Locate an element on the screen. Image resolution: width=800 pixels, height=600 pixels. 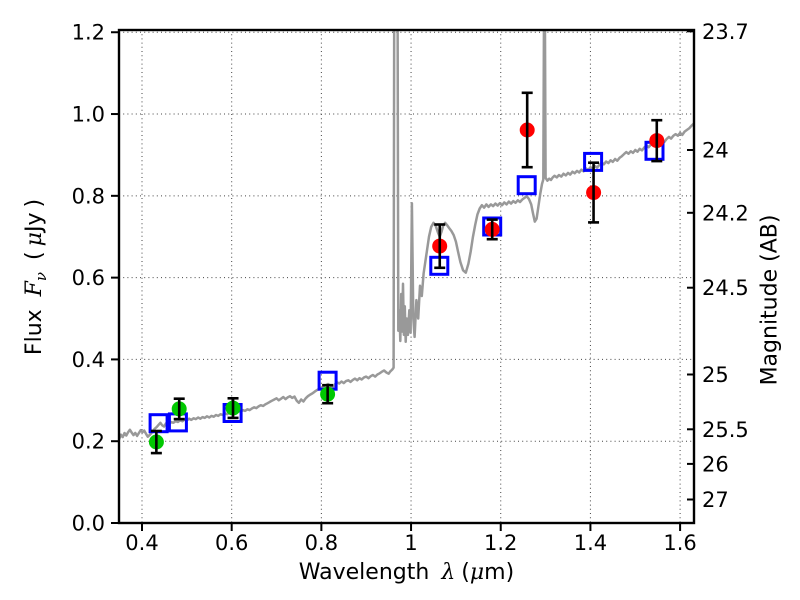
nu-subscript: ν is located at coordinates (41, 276).